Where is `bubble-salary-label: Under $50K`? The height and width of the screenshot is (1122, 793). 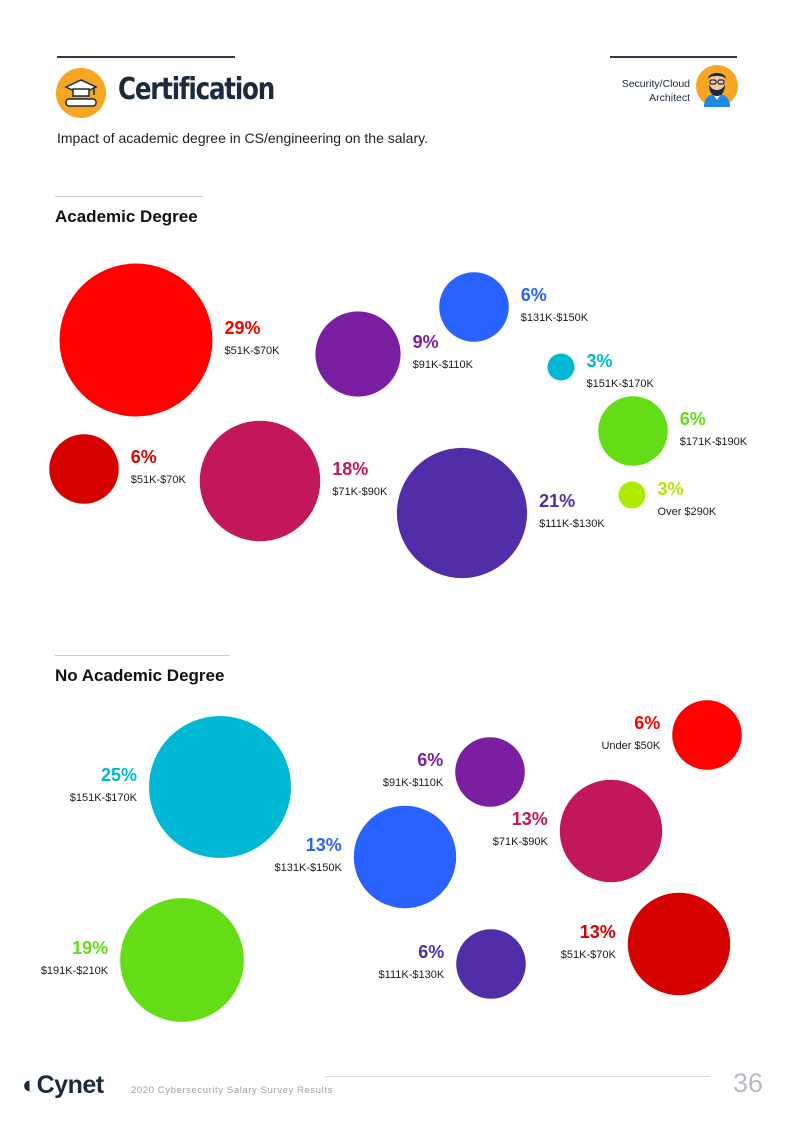 bubble-salary-label: Under $50K is located at coordinates (630, 746).